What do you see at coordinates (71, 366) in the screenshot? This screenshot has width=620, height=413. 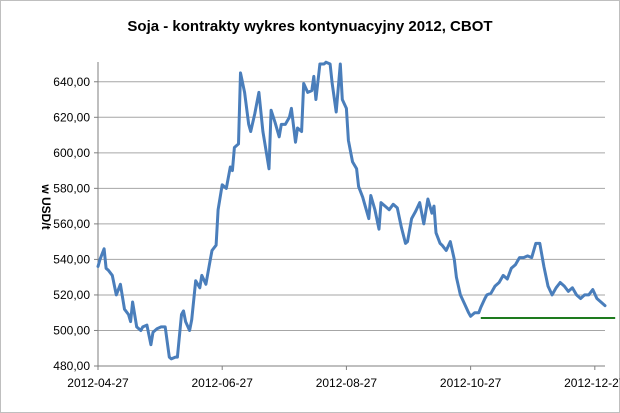 I see `y-tick-label: 480,00` at bounding box center [71, 366].